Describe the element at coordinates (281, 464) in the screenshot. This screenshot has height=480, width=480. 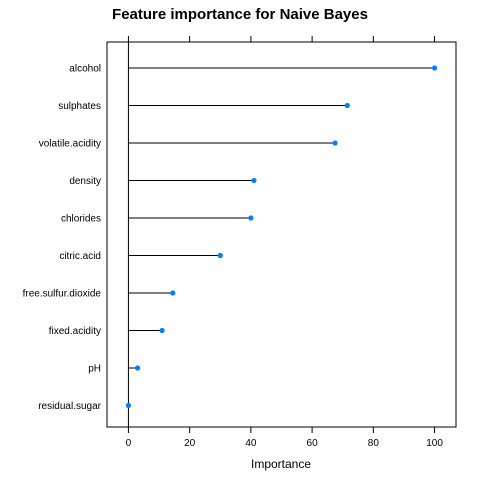
I see `x-axis-label: Importance` at that location.